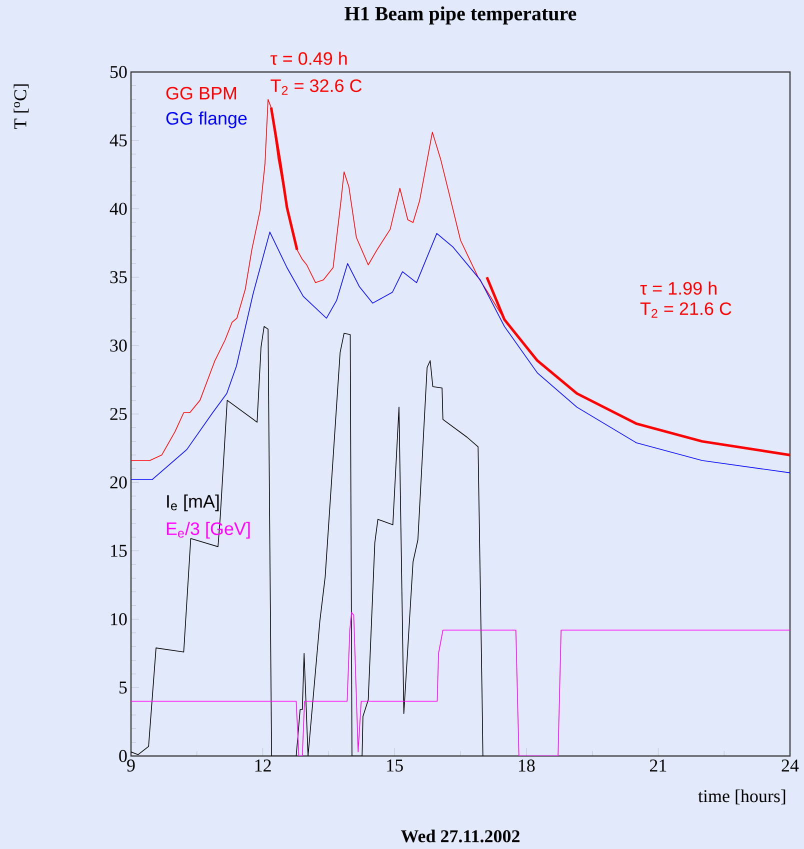 The height and width of the screenshot is (849, 804). What do you see at coordinates (21, 107) in the screenshot?
I see `y-axis-title: T [$^{o}$C]` at bounding box center [21, 107].